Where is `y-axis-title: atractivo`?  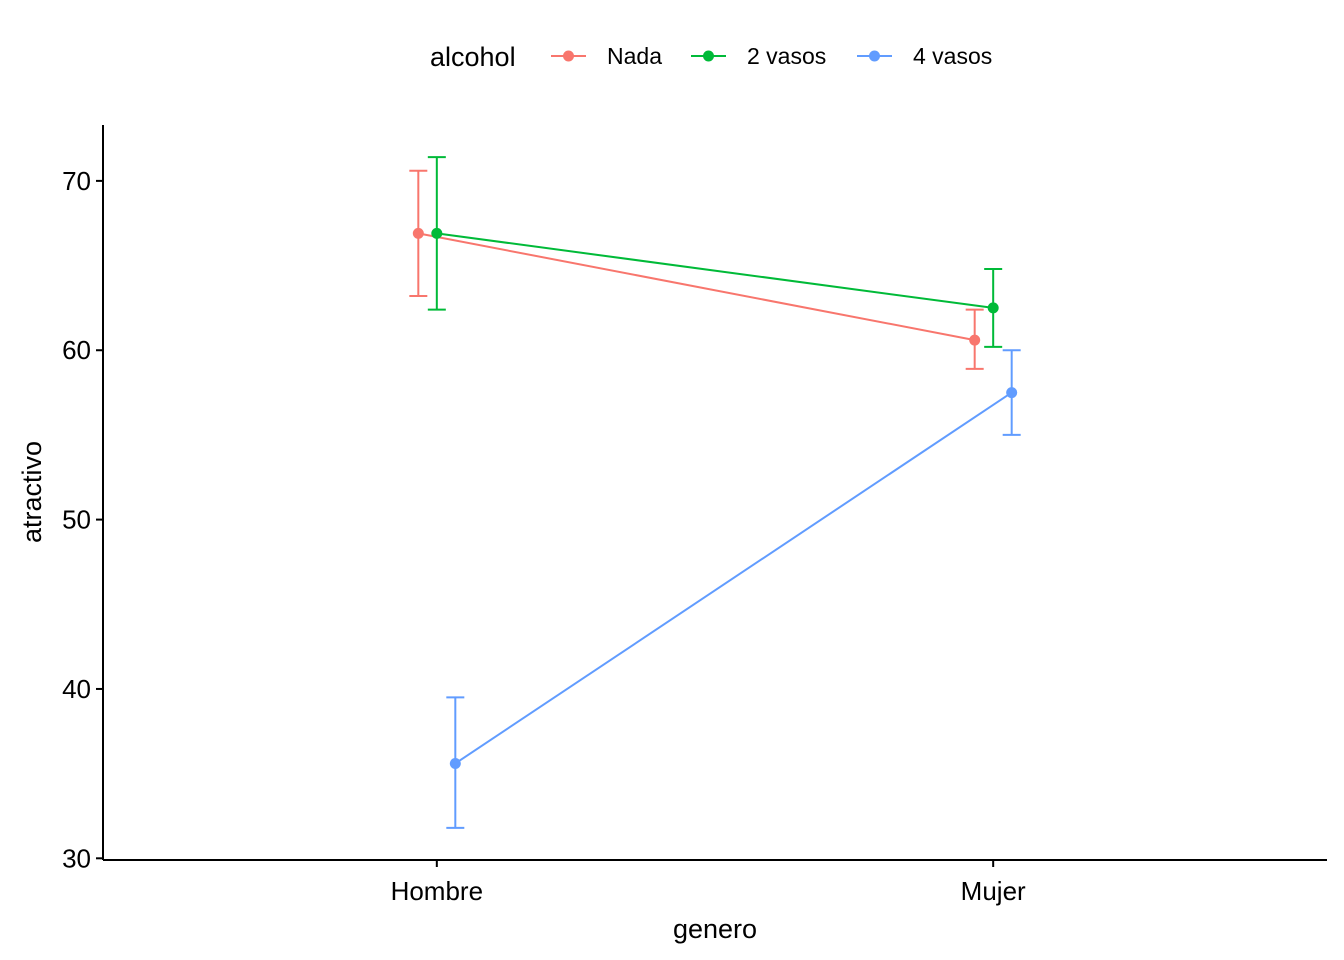 y-axis-title: atractivo is located at coordinates (32, 492).